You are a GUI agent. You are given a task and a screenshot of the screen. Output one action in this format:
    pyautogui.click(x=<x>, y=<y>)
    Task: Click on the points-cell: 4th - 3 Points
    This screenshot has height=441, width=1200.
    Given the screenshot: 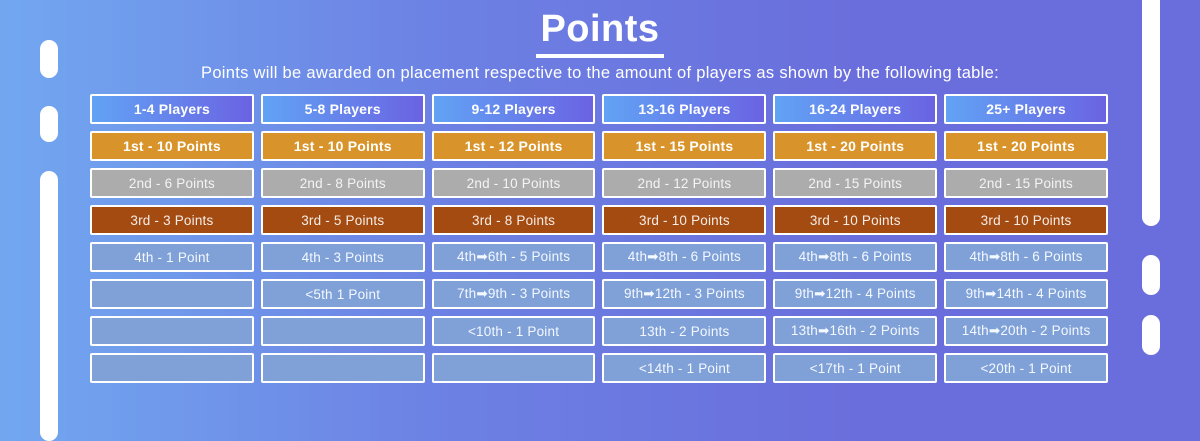 What is the action you would take?
    pyautogui.click(x=342, y=257)
    